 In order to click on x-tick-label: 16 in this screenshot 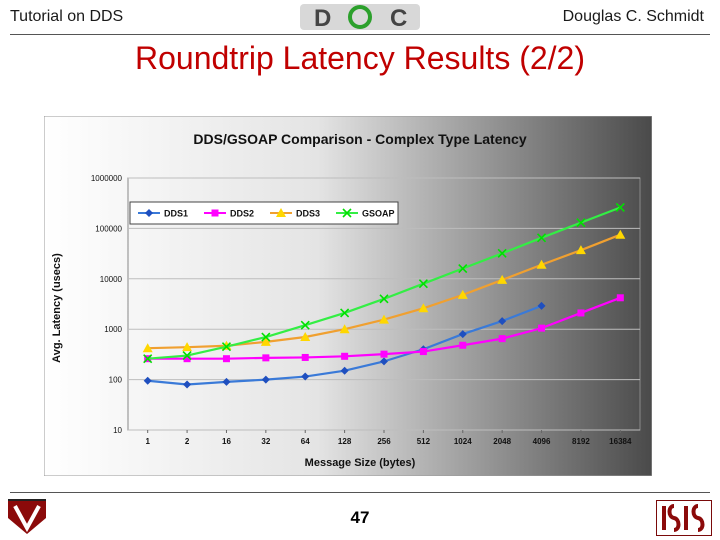, I will do `click(226, 441)`.